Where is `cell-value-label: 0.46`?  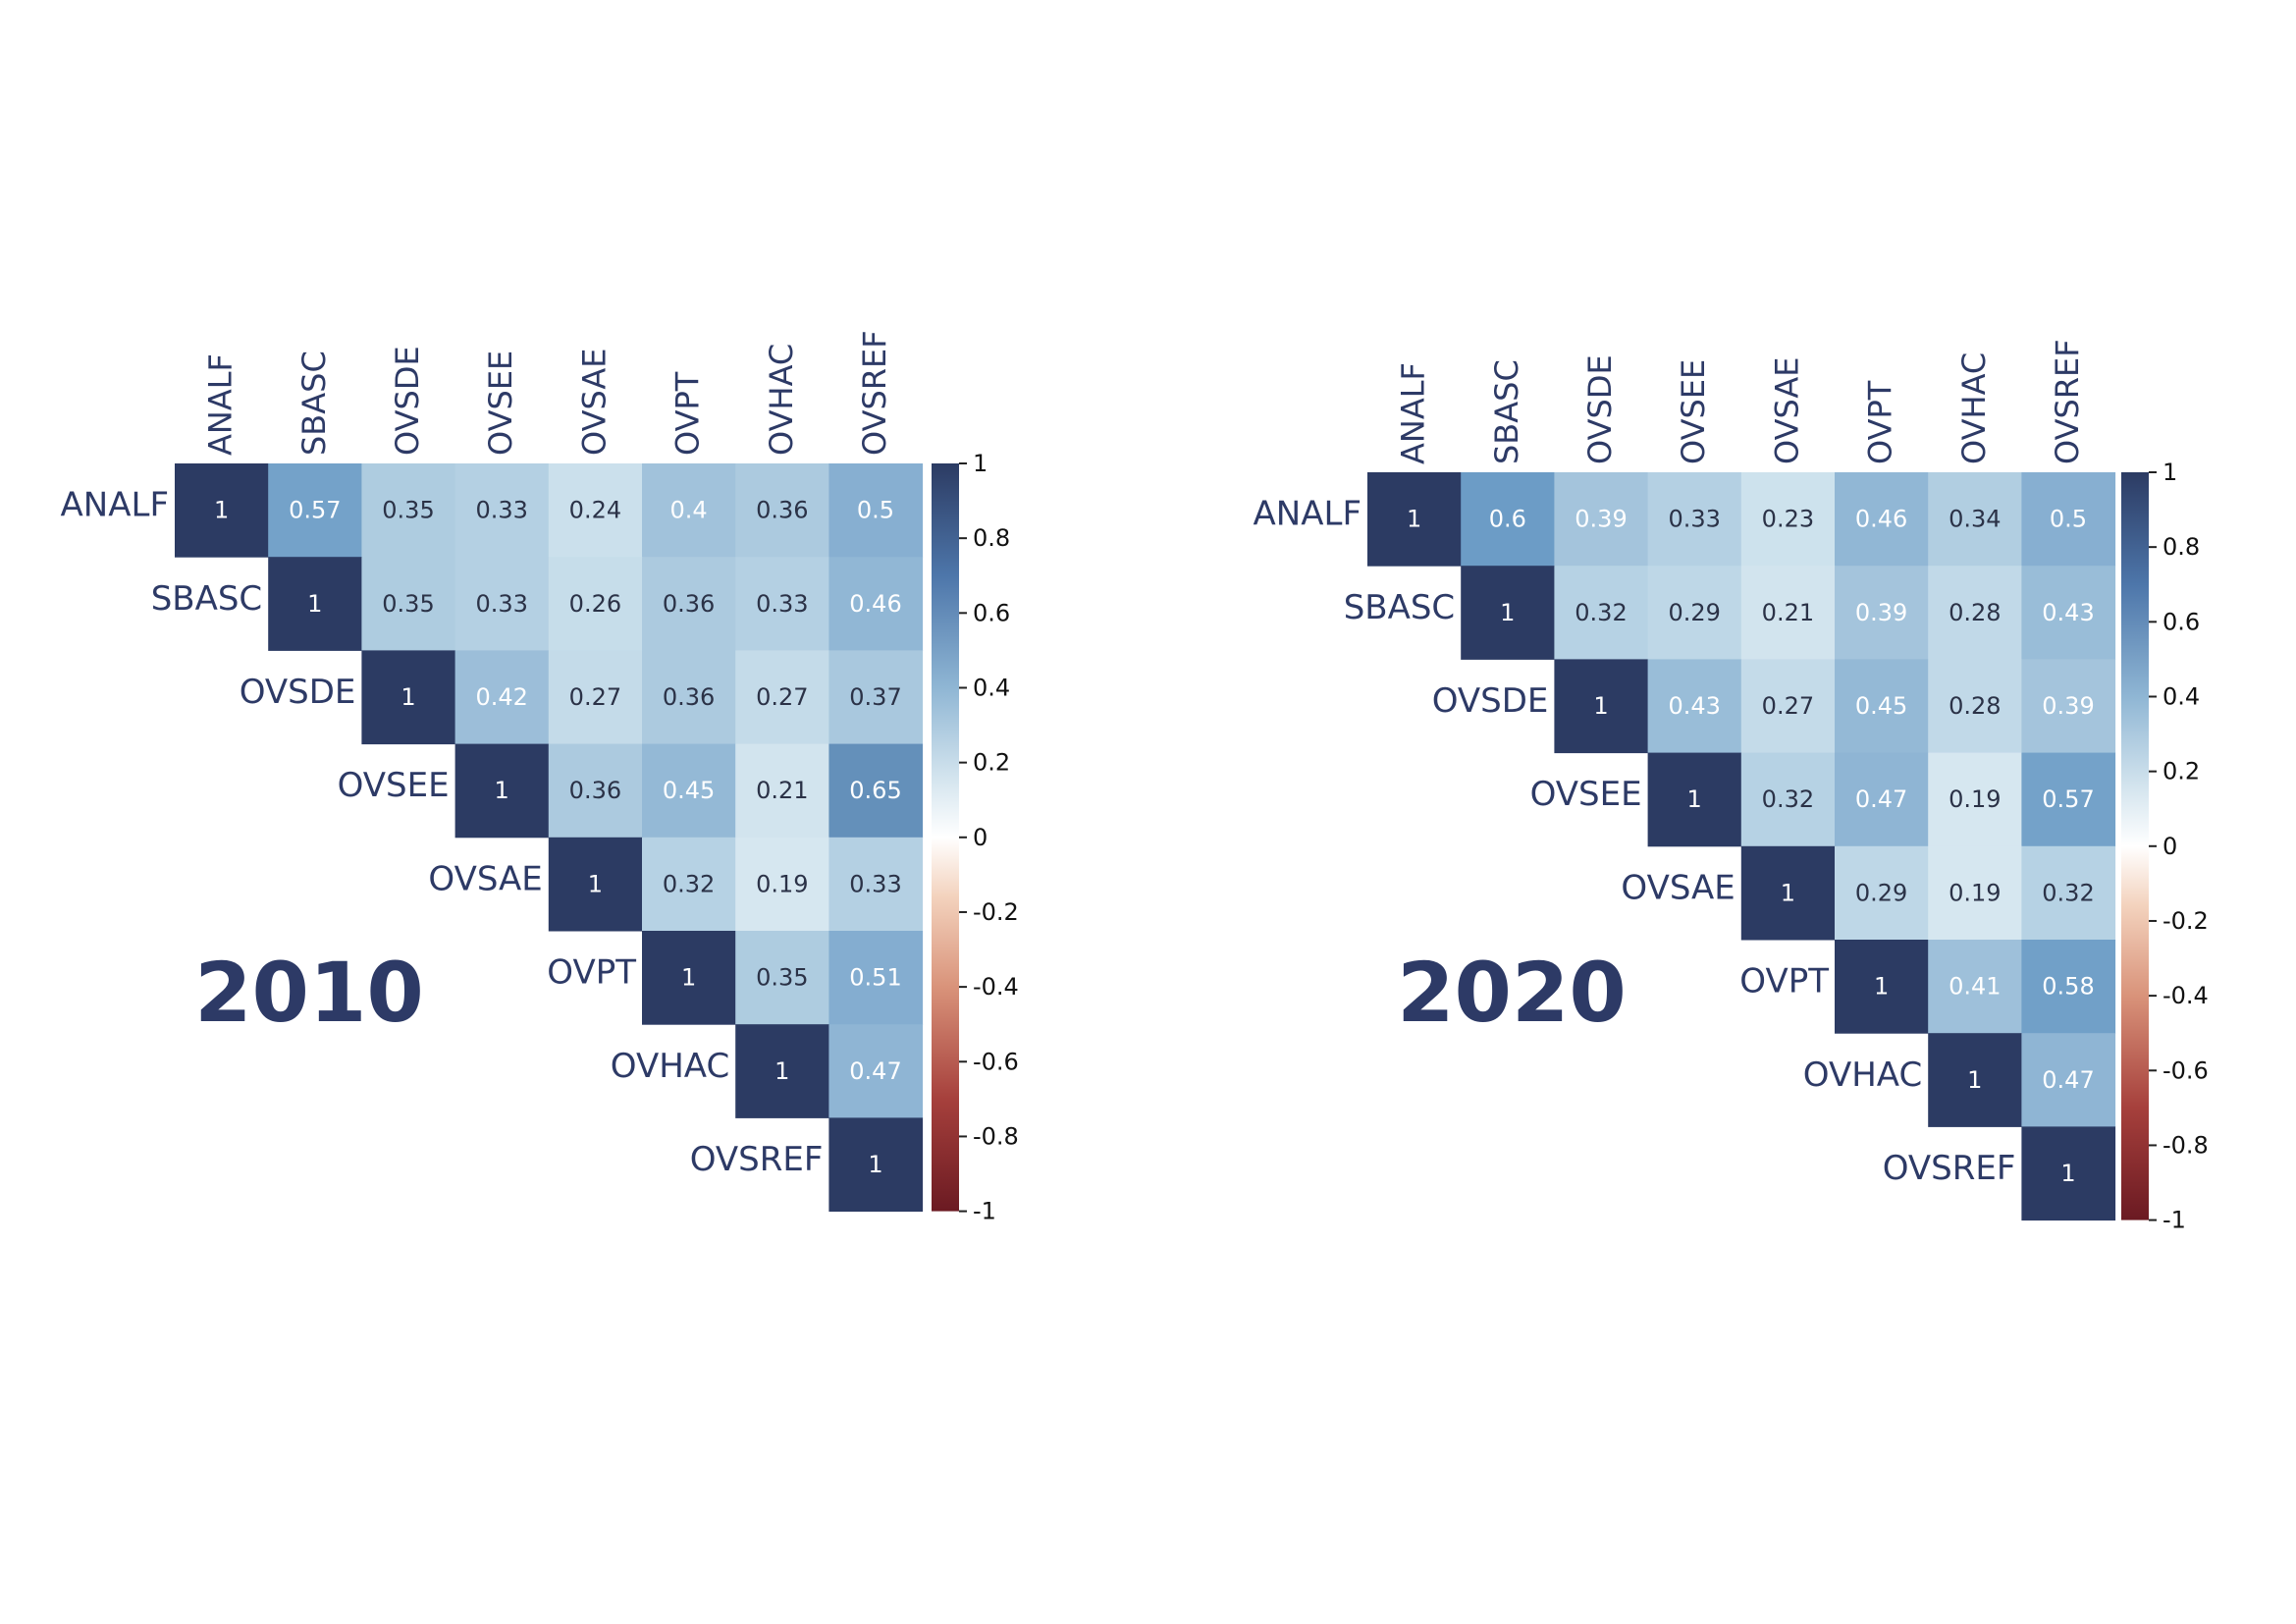 cell-value-label: 0.46 is located at coordinates (875, 604).